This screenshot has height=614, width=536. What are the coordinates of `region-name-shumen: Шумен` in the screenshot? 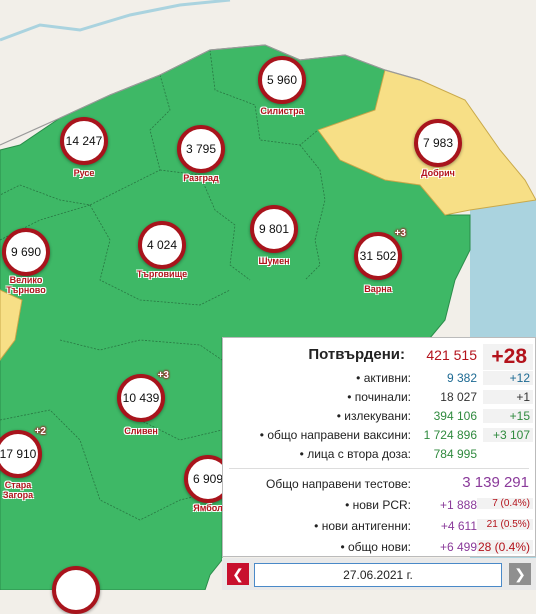 It's located at (274, 261).